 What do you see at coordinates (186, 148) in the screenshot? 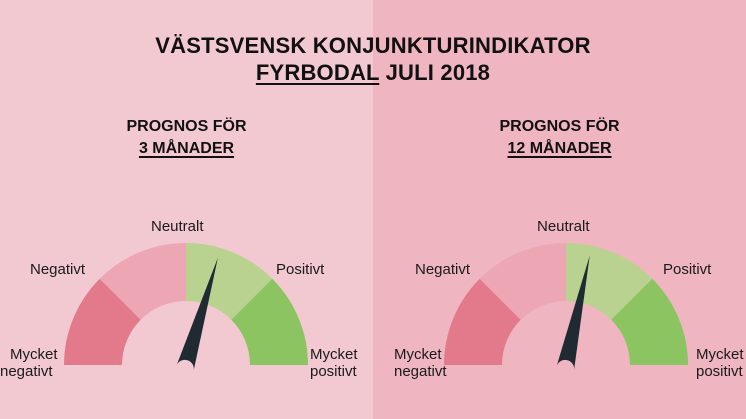
I see `gauge-heading-line-2: 3 MÅNADER` at bounding box center [186, 148].